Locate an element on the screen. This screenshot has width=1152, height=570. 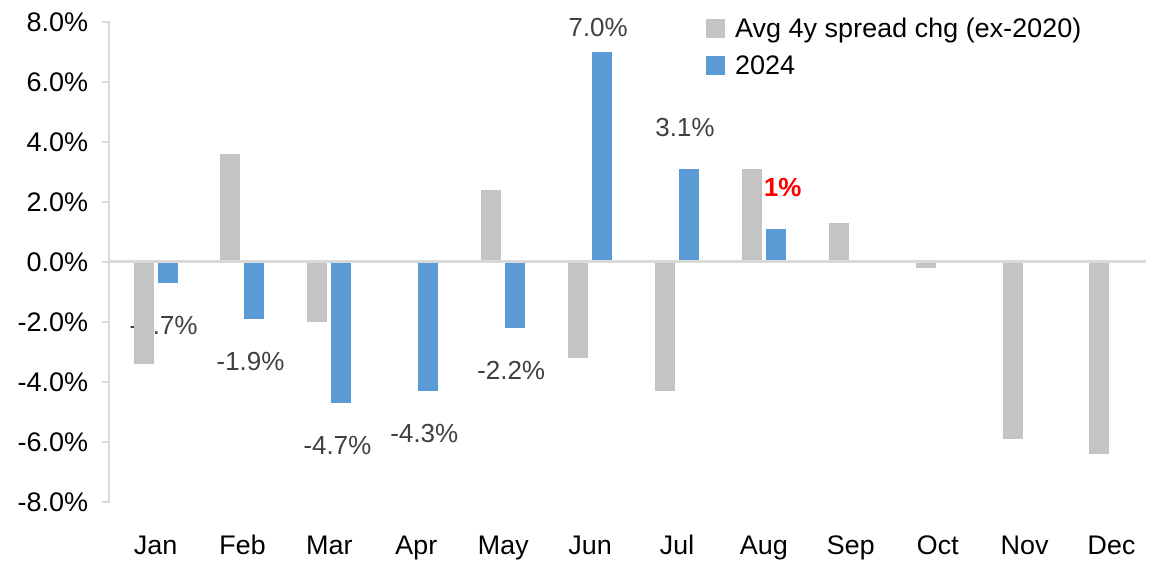
value-label-mar: -4.7% is located at coordinates (337, 445).